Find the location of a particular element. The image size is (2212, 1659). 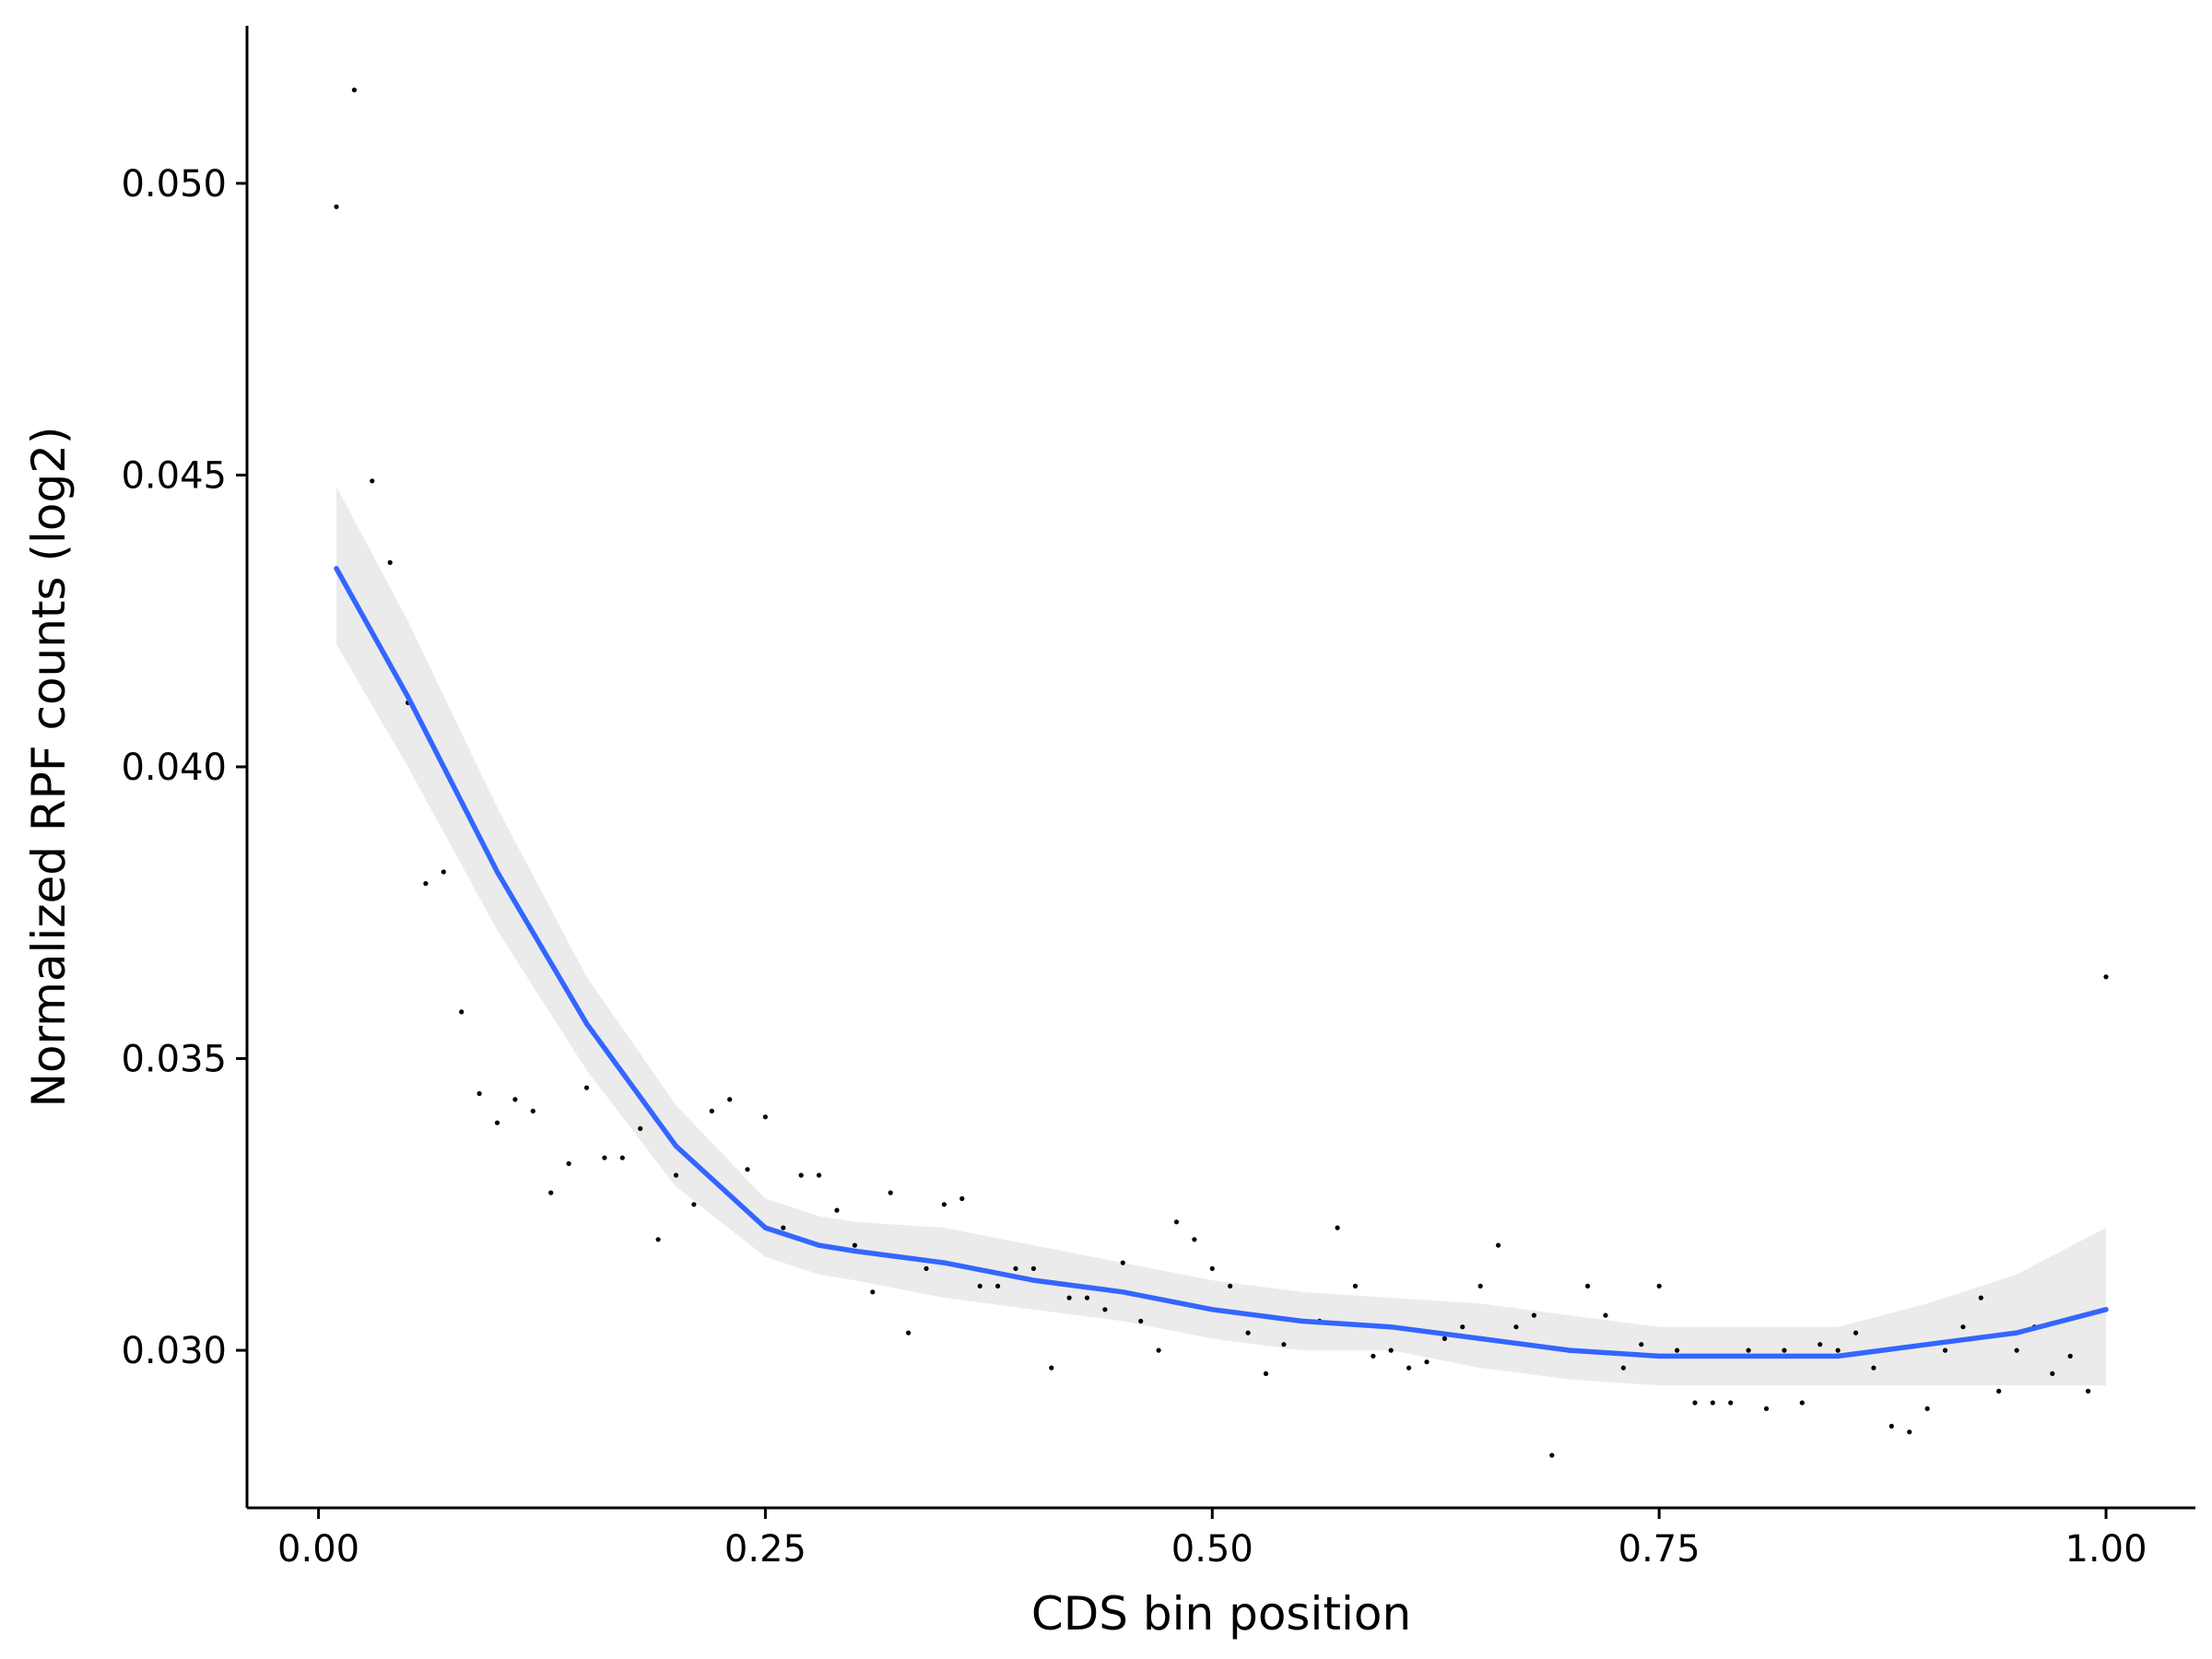

x-tick-label: 1.00 is located at coordinates (2106, 1549).